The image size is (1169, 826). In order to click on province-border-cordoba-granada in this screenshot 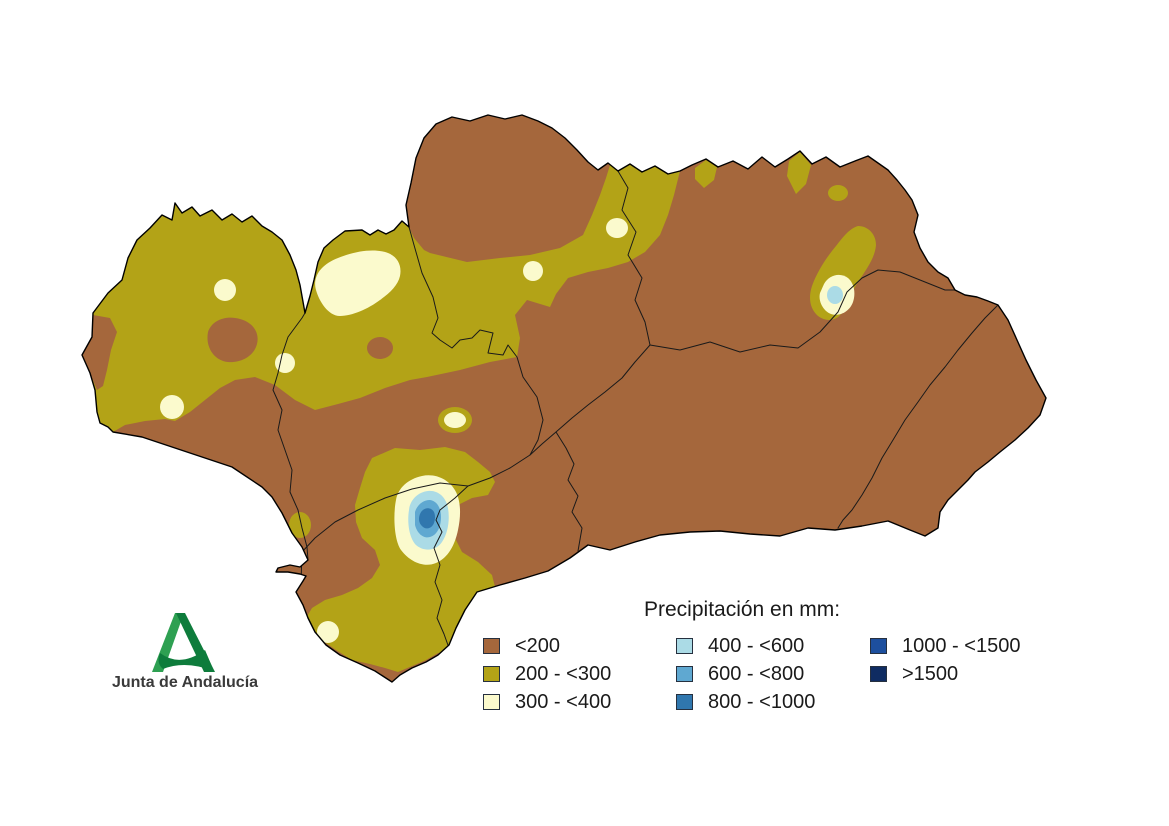, I will do `click(590, 400)`.